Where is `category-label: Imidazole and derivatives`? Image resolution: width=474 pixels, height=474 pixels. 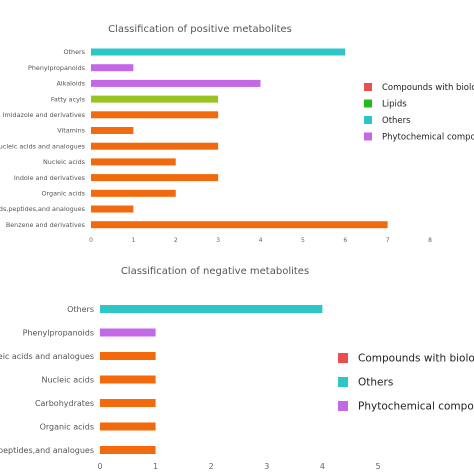
category-label: Imidazole and derivatives is located at coordinates (44, 115).